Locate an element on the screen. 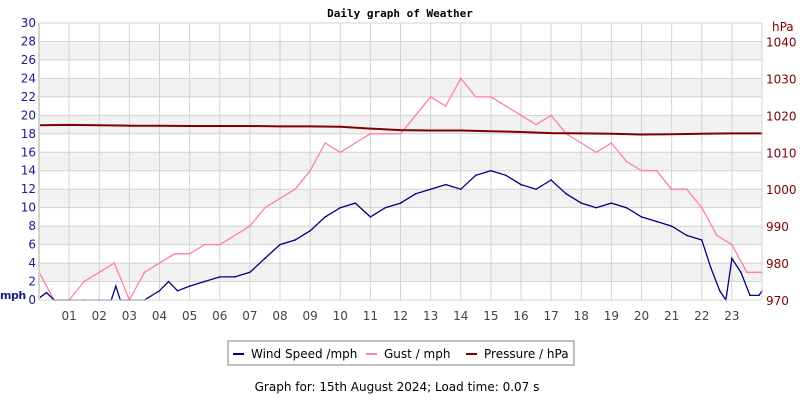  x-tick-label: 08 is located at coordinates (279, 316).